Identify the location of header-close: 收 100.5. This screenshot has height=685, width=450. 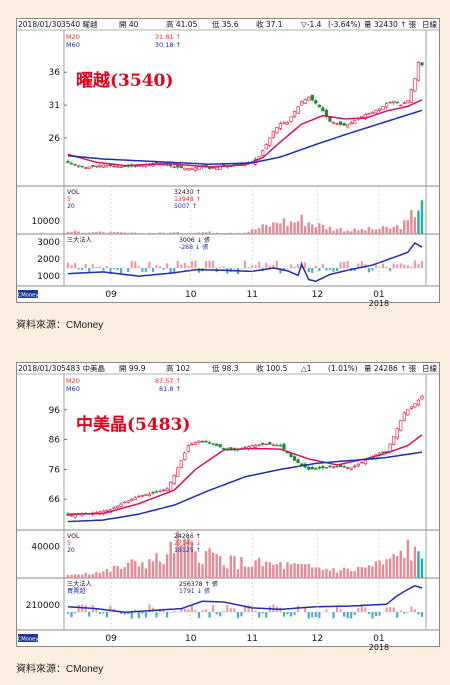
(272, 368).